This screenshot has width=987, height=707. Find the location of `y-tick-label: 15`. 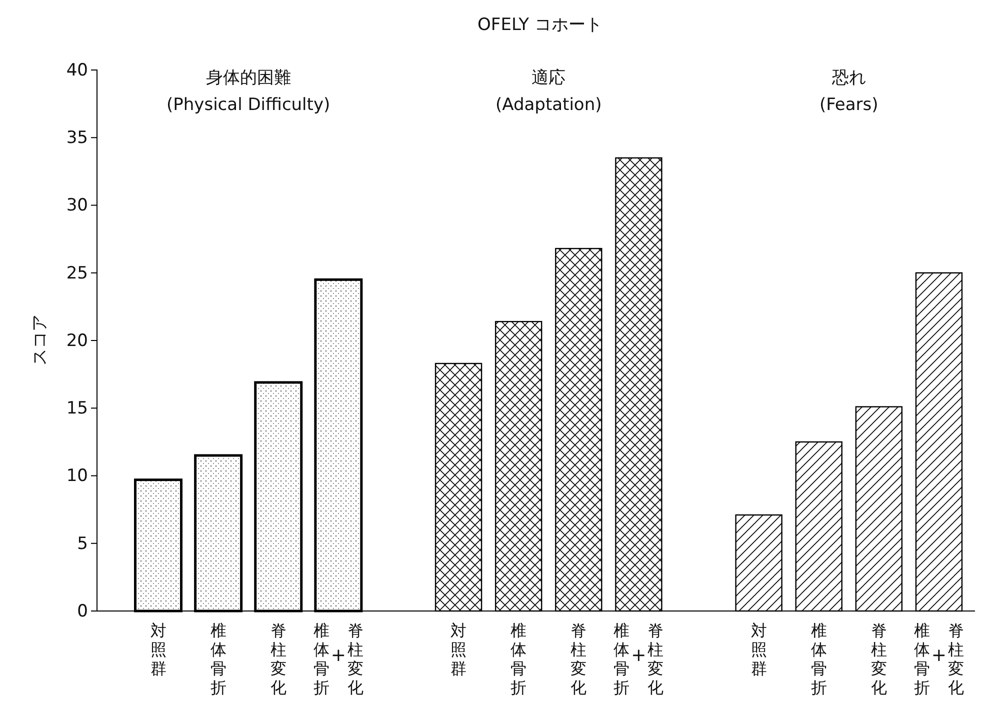

y-tick-label: 15 is located at coordinates (77, 408).